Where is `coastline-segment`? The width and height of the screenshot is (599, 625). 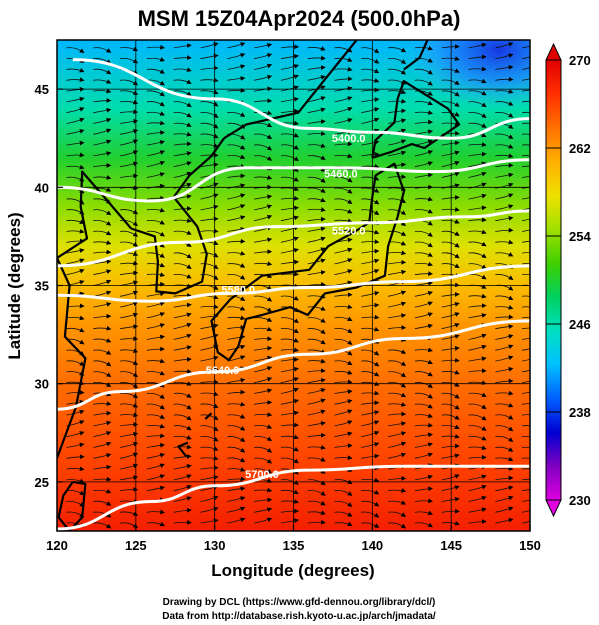
coastline-segment is located at coordinates (416, 119).